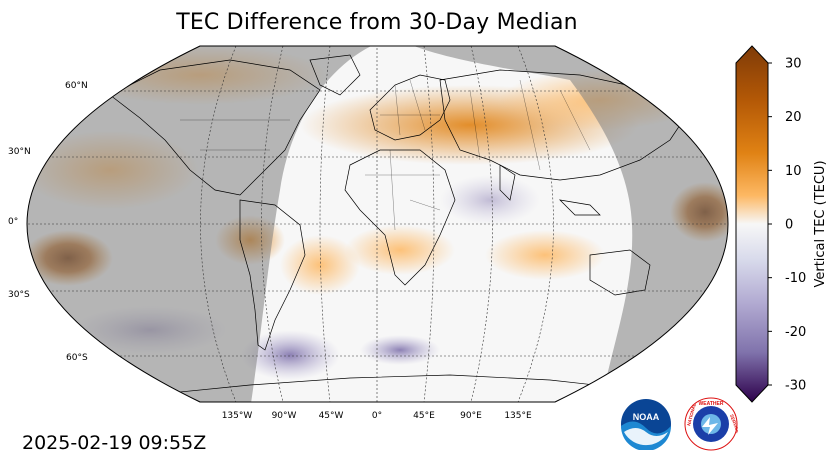 This screenshot has width=835, height=470. Describe the element at coordinates (691, 415) in the screenshot. I see `svg-text: NATIONAL` at that location.